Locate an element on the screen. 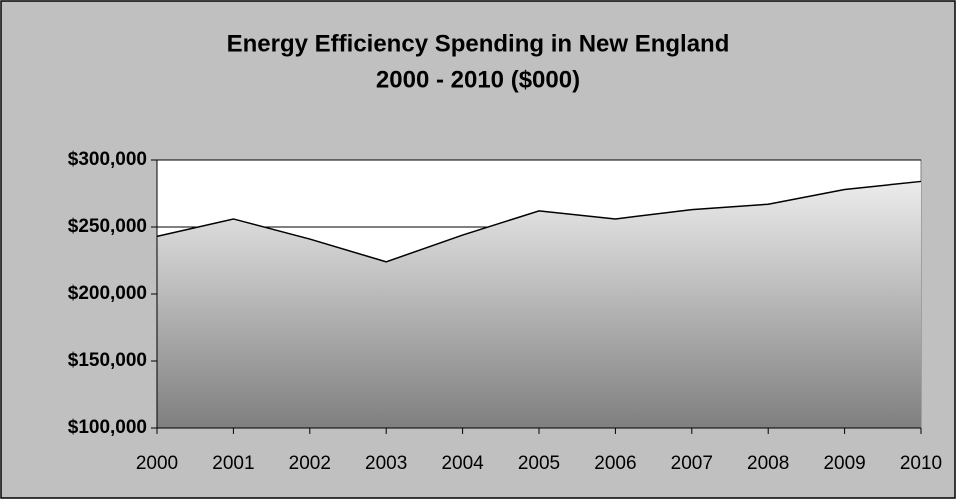 This screenshot has height=501, width=961. x-tick-label: 2000 is located at coordinates (157, 463).